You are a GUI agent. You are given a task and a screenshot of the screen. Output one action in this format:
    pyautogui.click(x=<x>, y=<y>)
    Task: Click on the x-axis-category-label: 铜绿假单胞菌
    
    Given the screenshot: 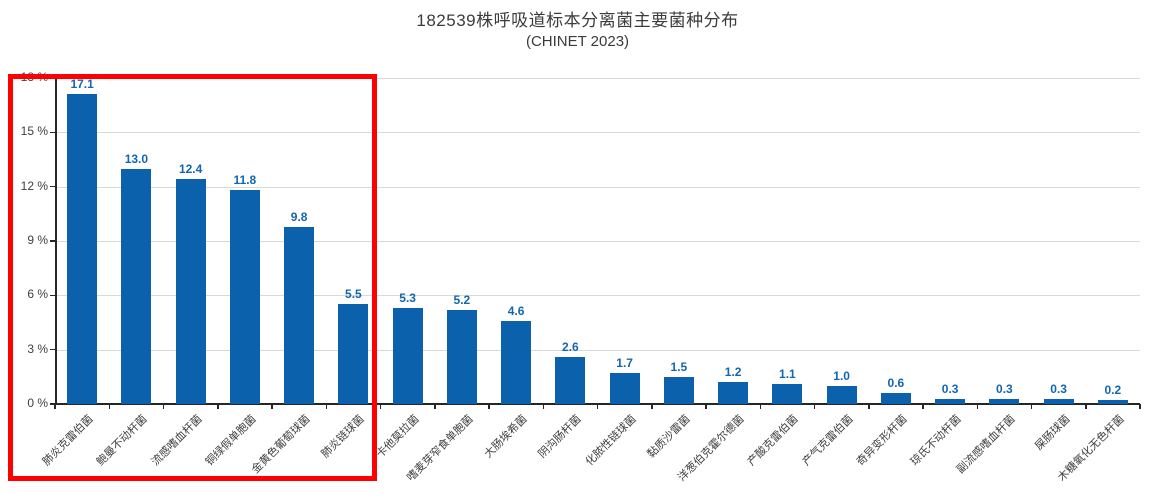 What is the action you would take?
    pyautogui.click(x=231, y=441)
    